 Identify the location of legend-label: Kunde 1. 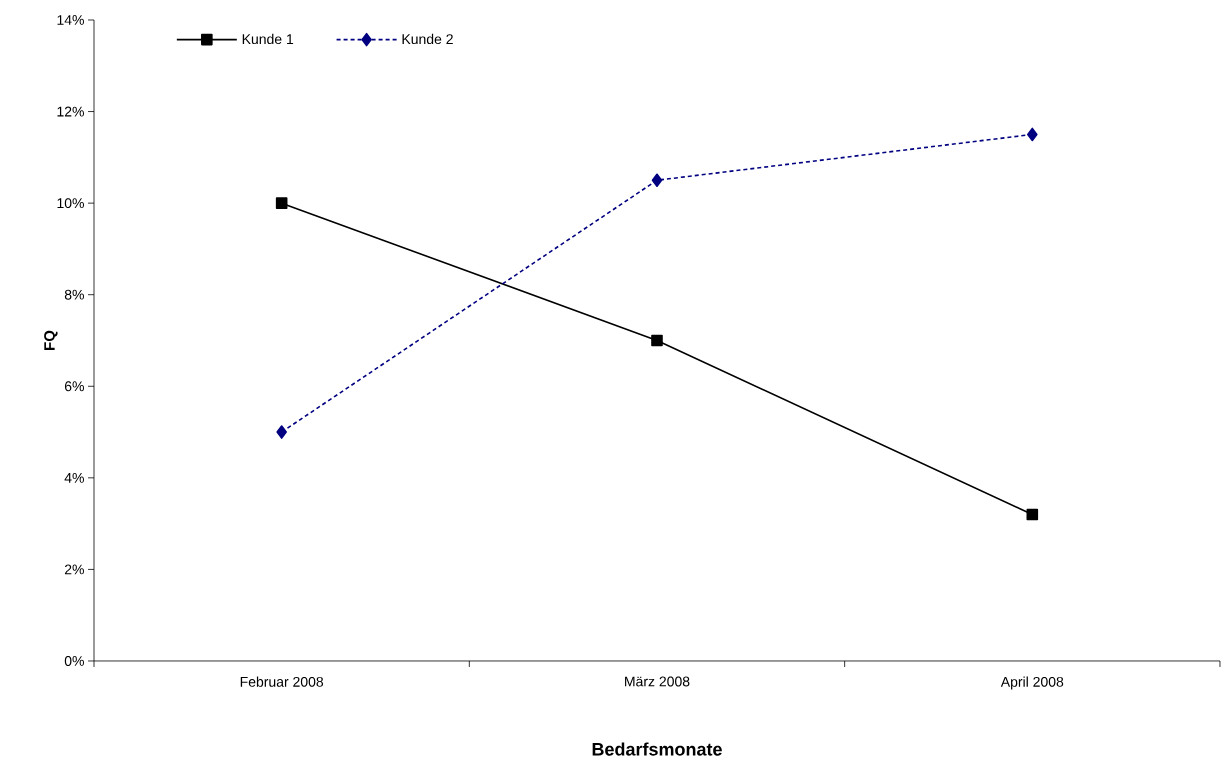
(268, 39).